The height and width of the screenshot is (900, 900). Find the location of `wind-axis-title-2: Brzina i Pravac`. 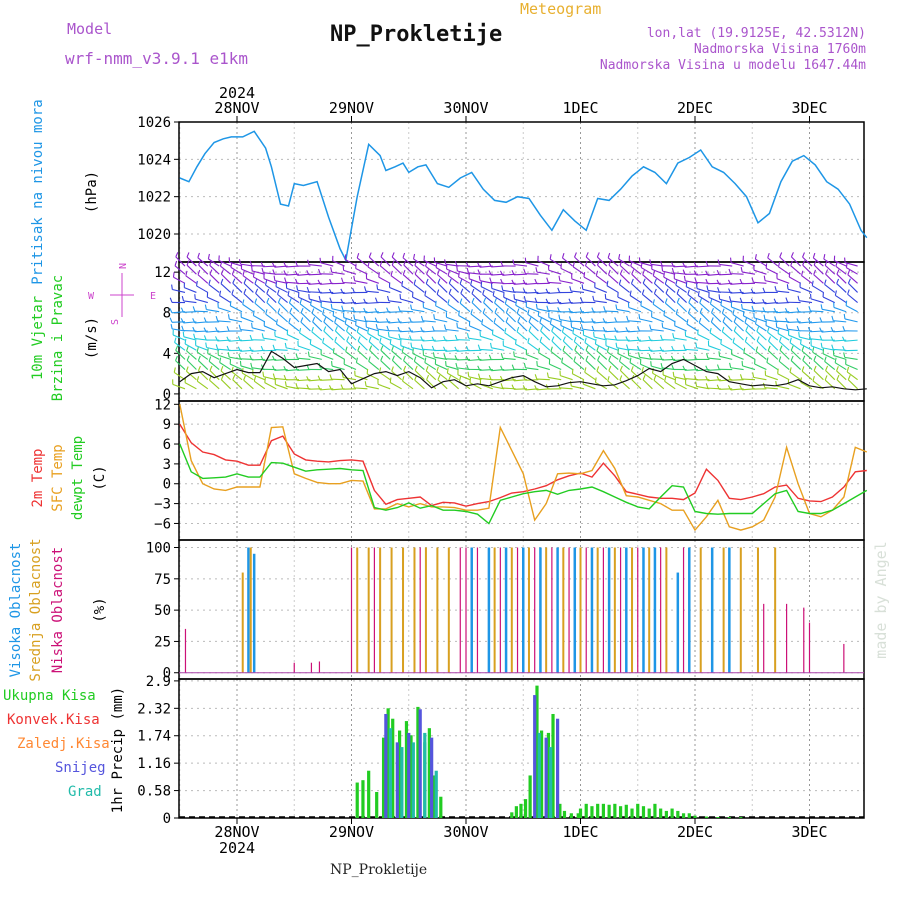

wind-axis-title-2: Brzina i Pravac is located at coordinates (58, 338).